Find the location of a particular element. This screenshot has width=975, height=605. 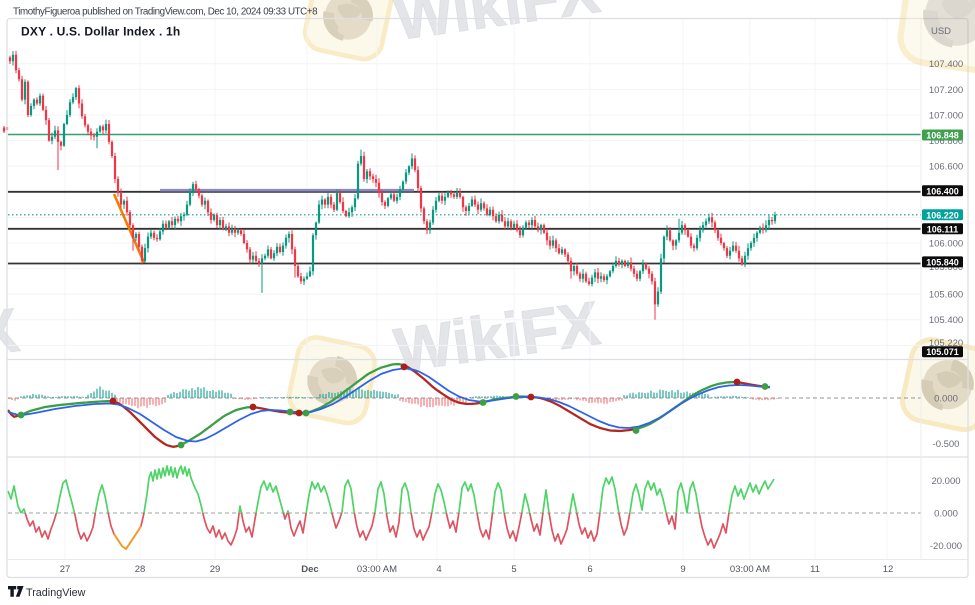

svg-text: 4 is located at coordinates (438, 569).